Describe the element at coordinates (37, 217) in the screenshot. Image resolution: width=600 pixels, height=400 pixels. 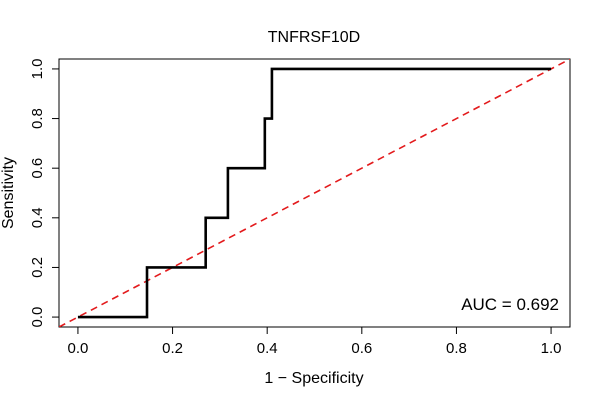
I see `y-tick-label: 0.4` at that location.